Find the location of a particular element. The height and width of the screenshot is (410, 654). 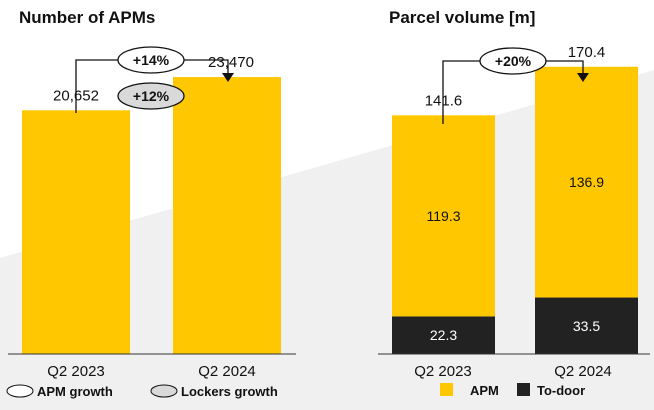

apm-growth-legend-swatch is located at coordinates (20, 391).